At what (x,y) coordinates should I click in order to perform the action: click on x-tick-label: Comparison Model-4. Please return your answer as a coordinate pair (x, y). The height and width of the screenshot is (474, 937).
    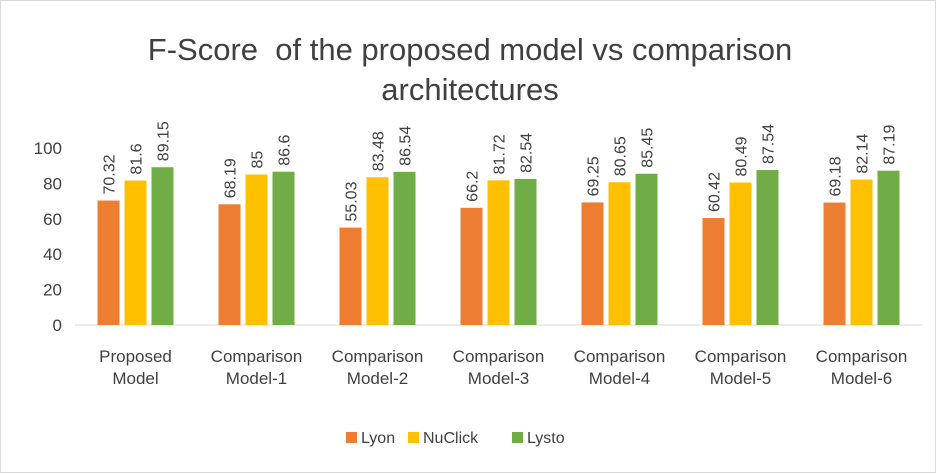
    Looking at the image, I should click on (619, 367).